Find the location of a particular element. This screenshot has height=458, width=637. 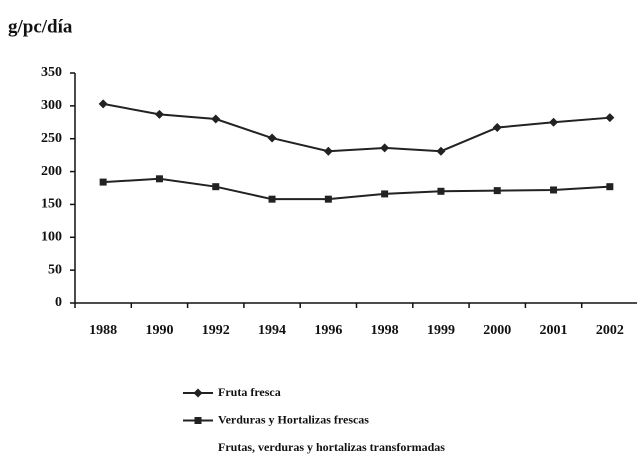

y-tick-label: 100 is located at coordinates (51, 237).